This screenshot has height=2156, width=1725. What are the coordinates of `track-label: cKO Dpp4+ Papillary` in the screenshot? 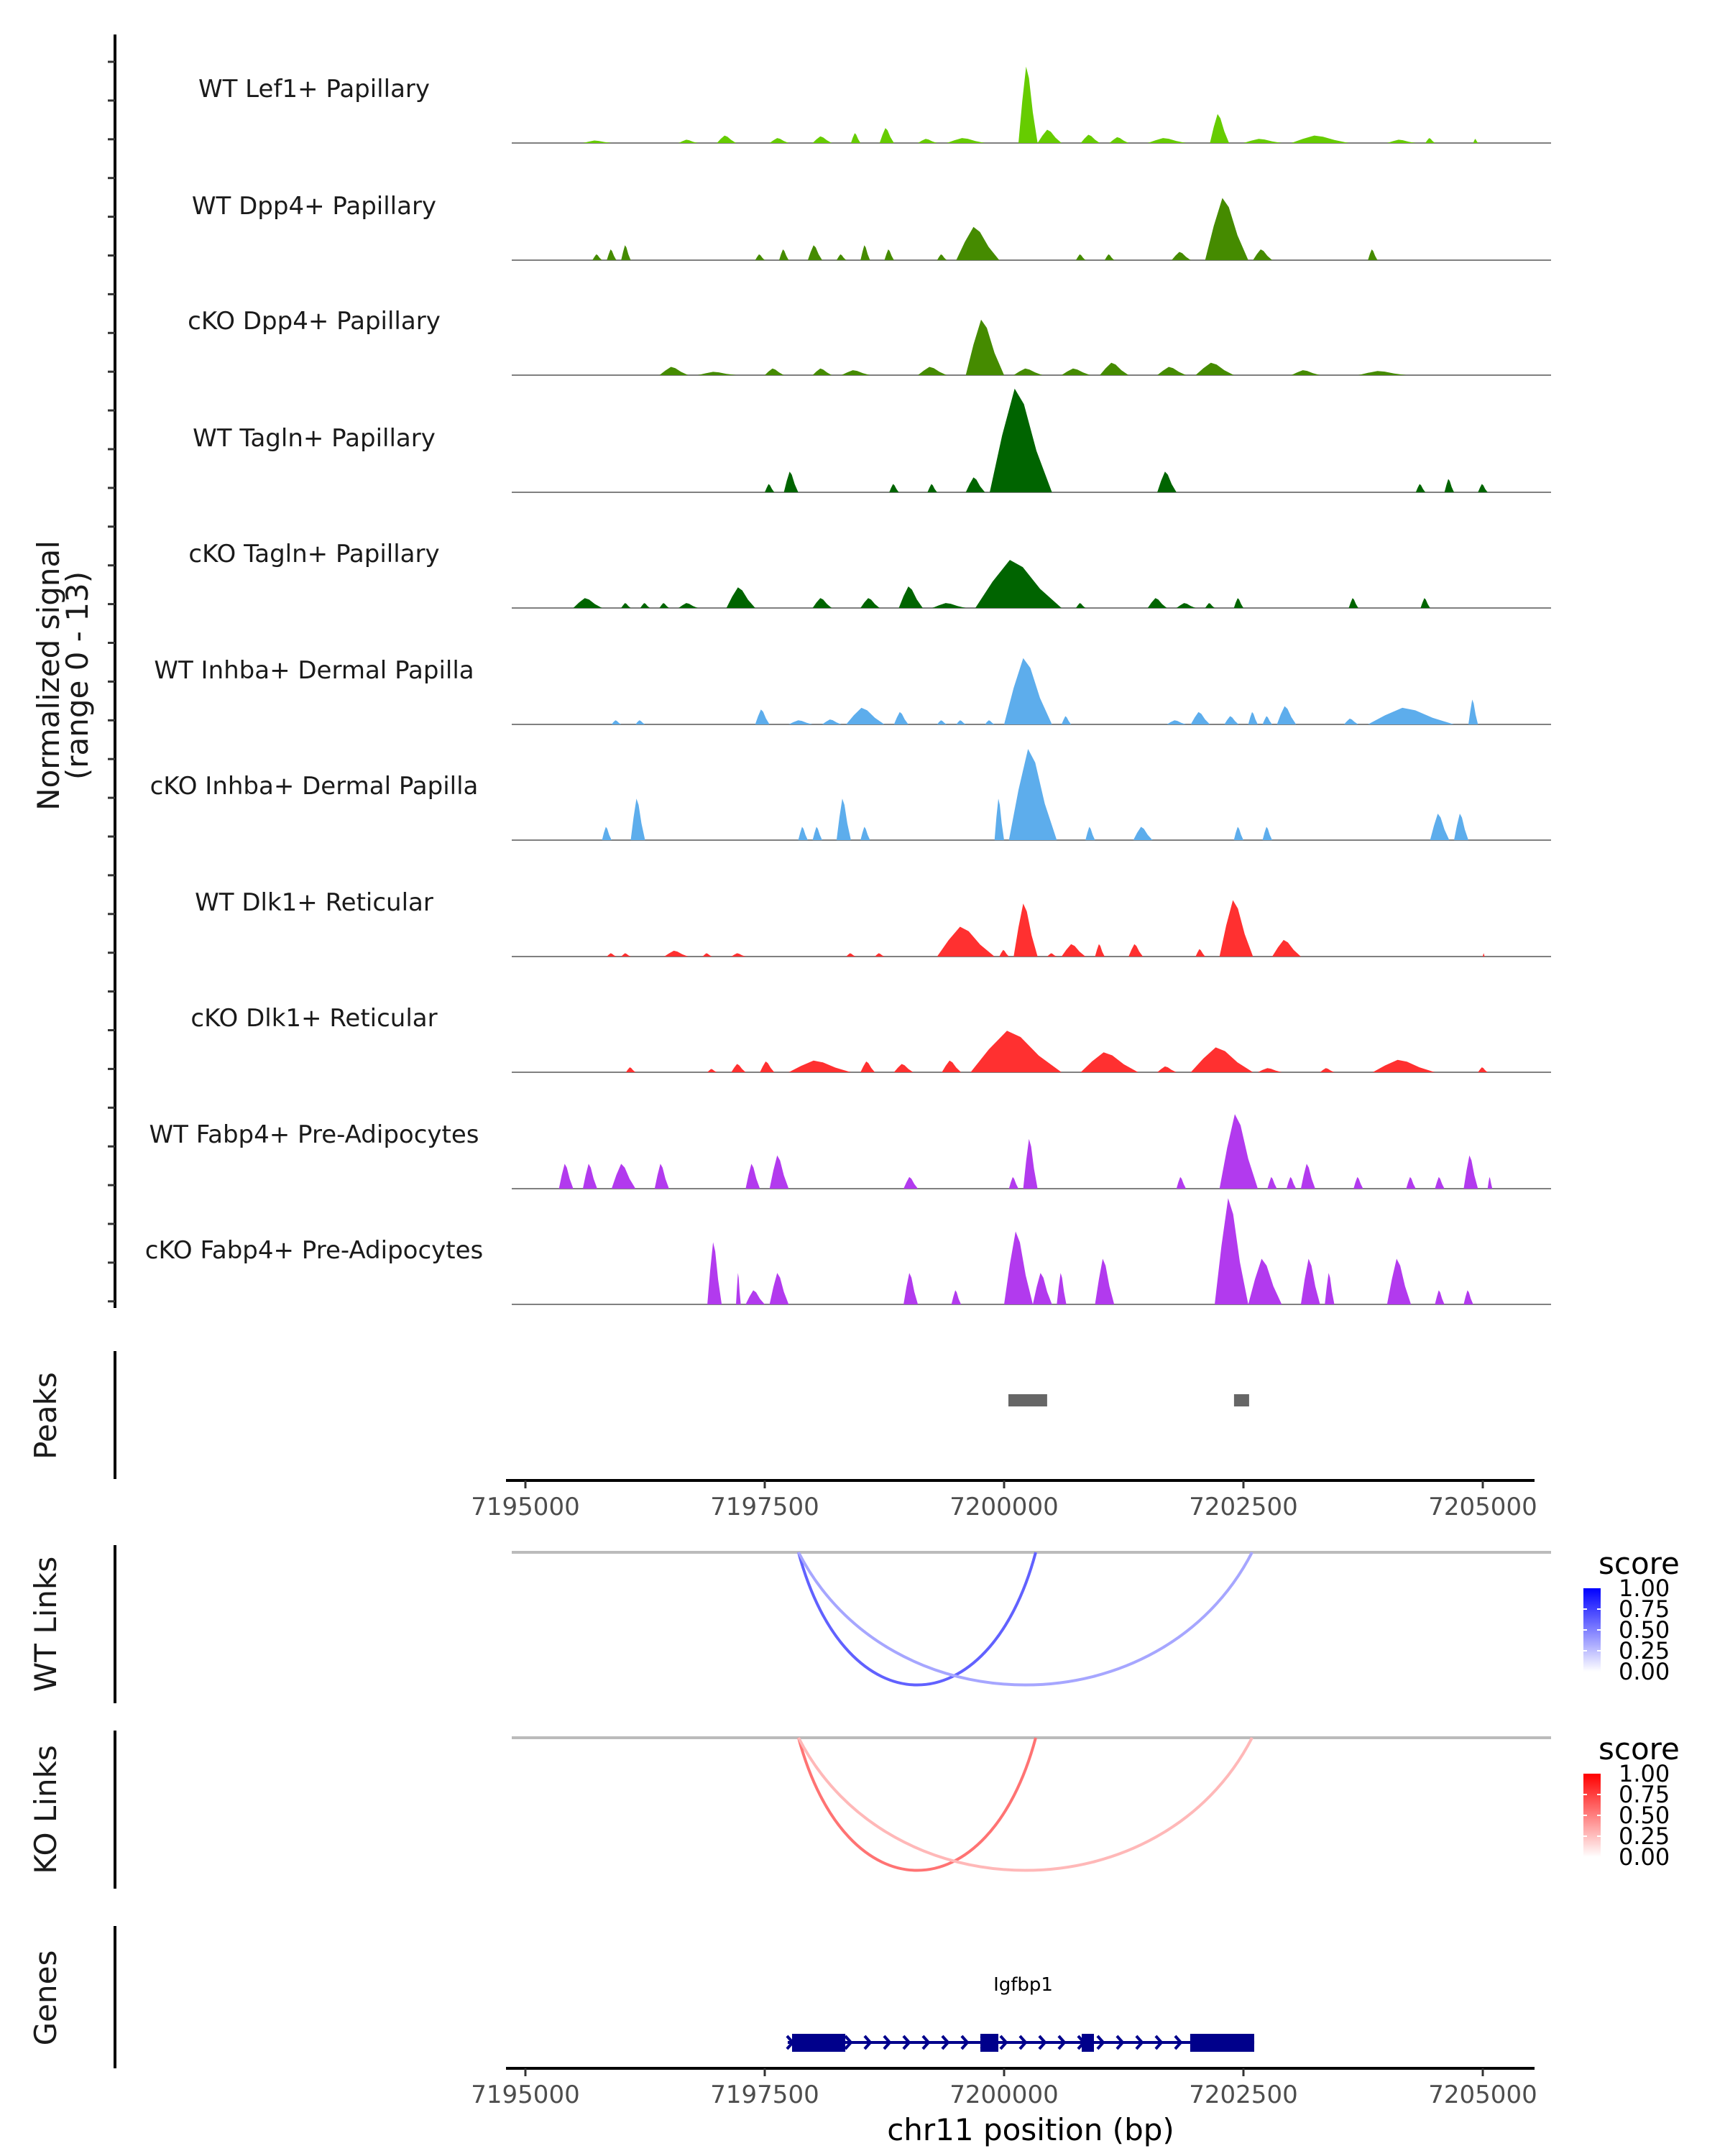 It's located at (314, 321).